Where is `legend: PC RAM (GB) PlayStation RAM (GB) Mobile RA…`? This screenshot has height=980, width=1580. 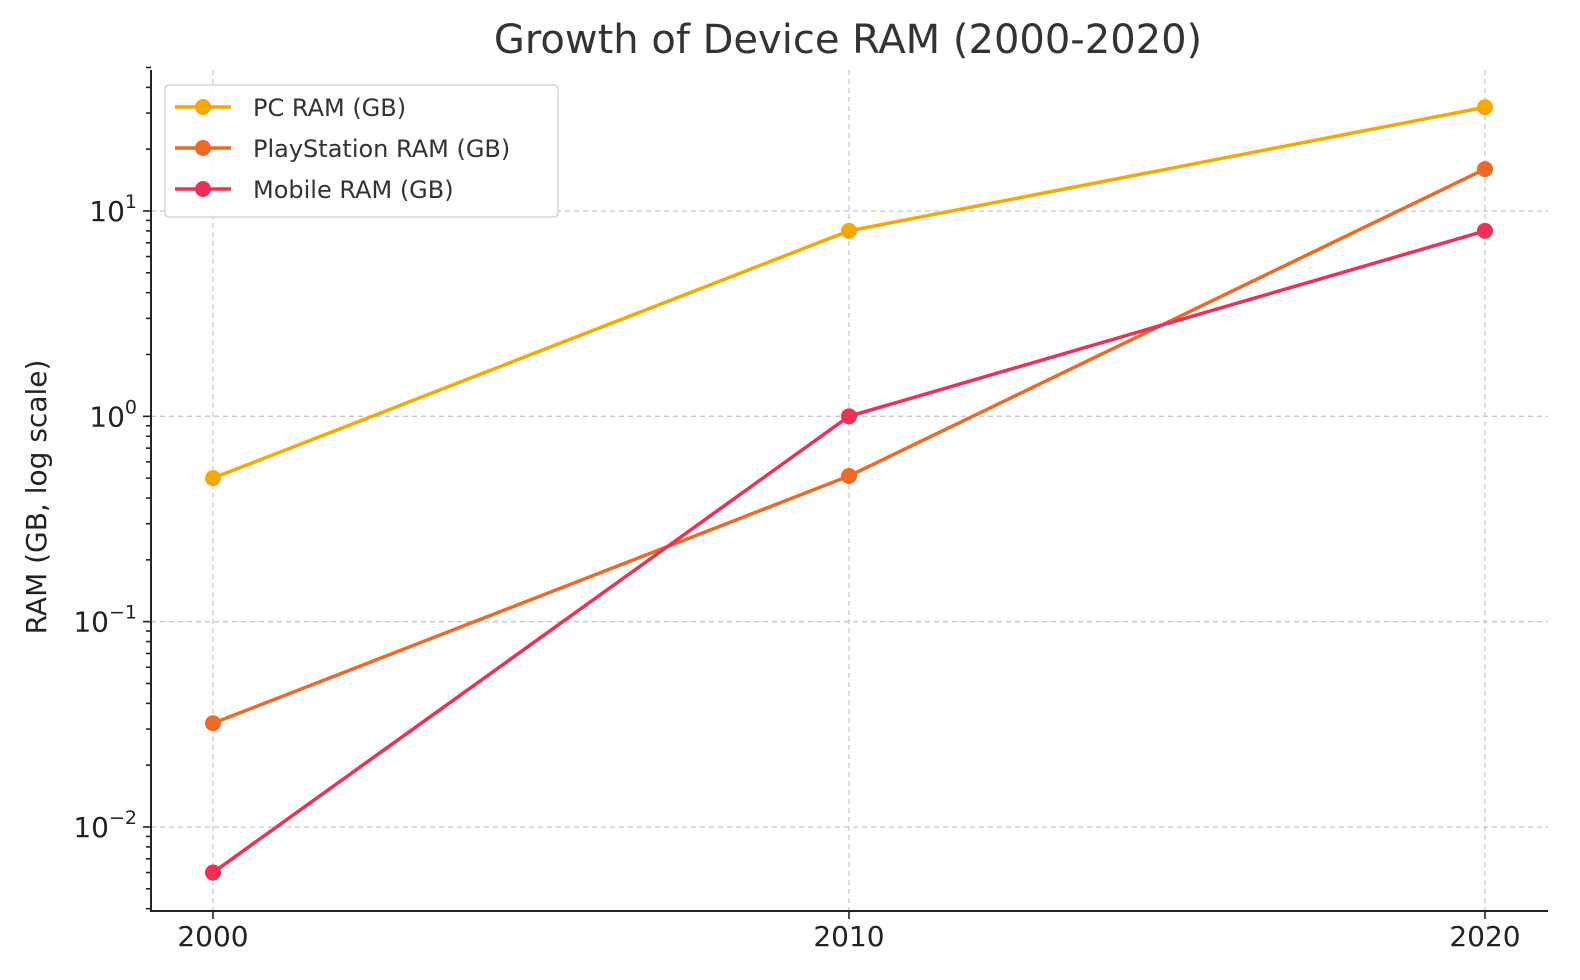 legend: PC RAM (GB) PlayStation RAM (GB) Mobile RA… is located at coordinates (361, 151).